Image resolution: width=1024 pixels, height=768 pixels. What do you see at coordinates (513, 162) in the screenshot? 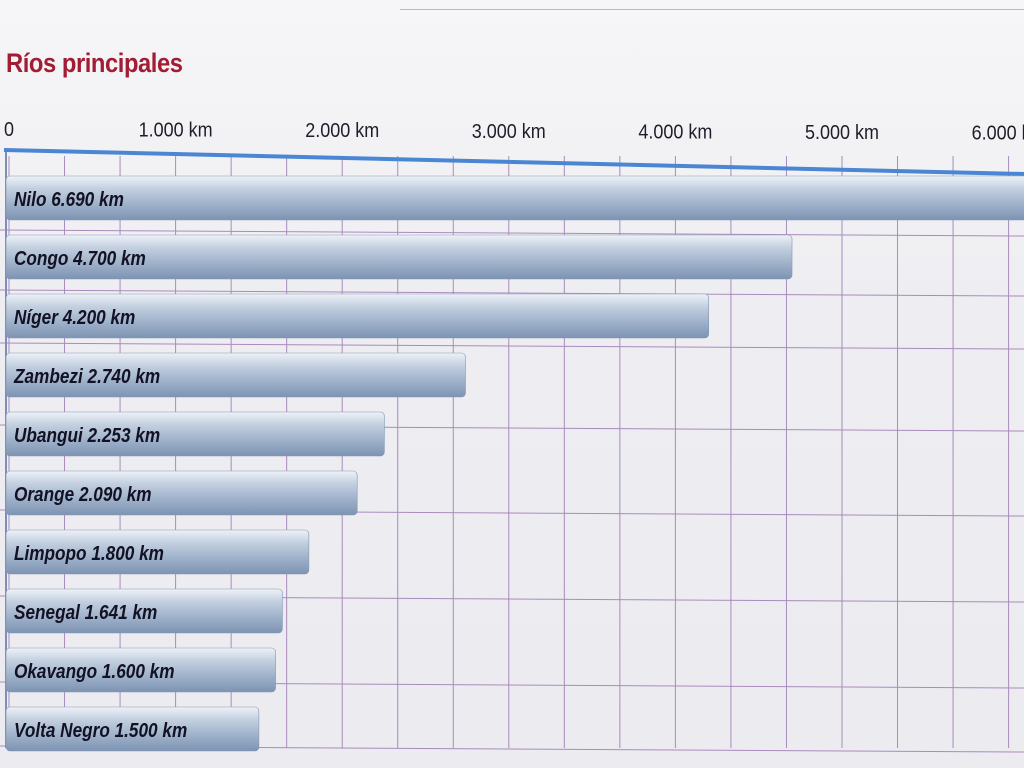
I see `axis-line` at bounding box center [513, 162].